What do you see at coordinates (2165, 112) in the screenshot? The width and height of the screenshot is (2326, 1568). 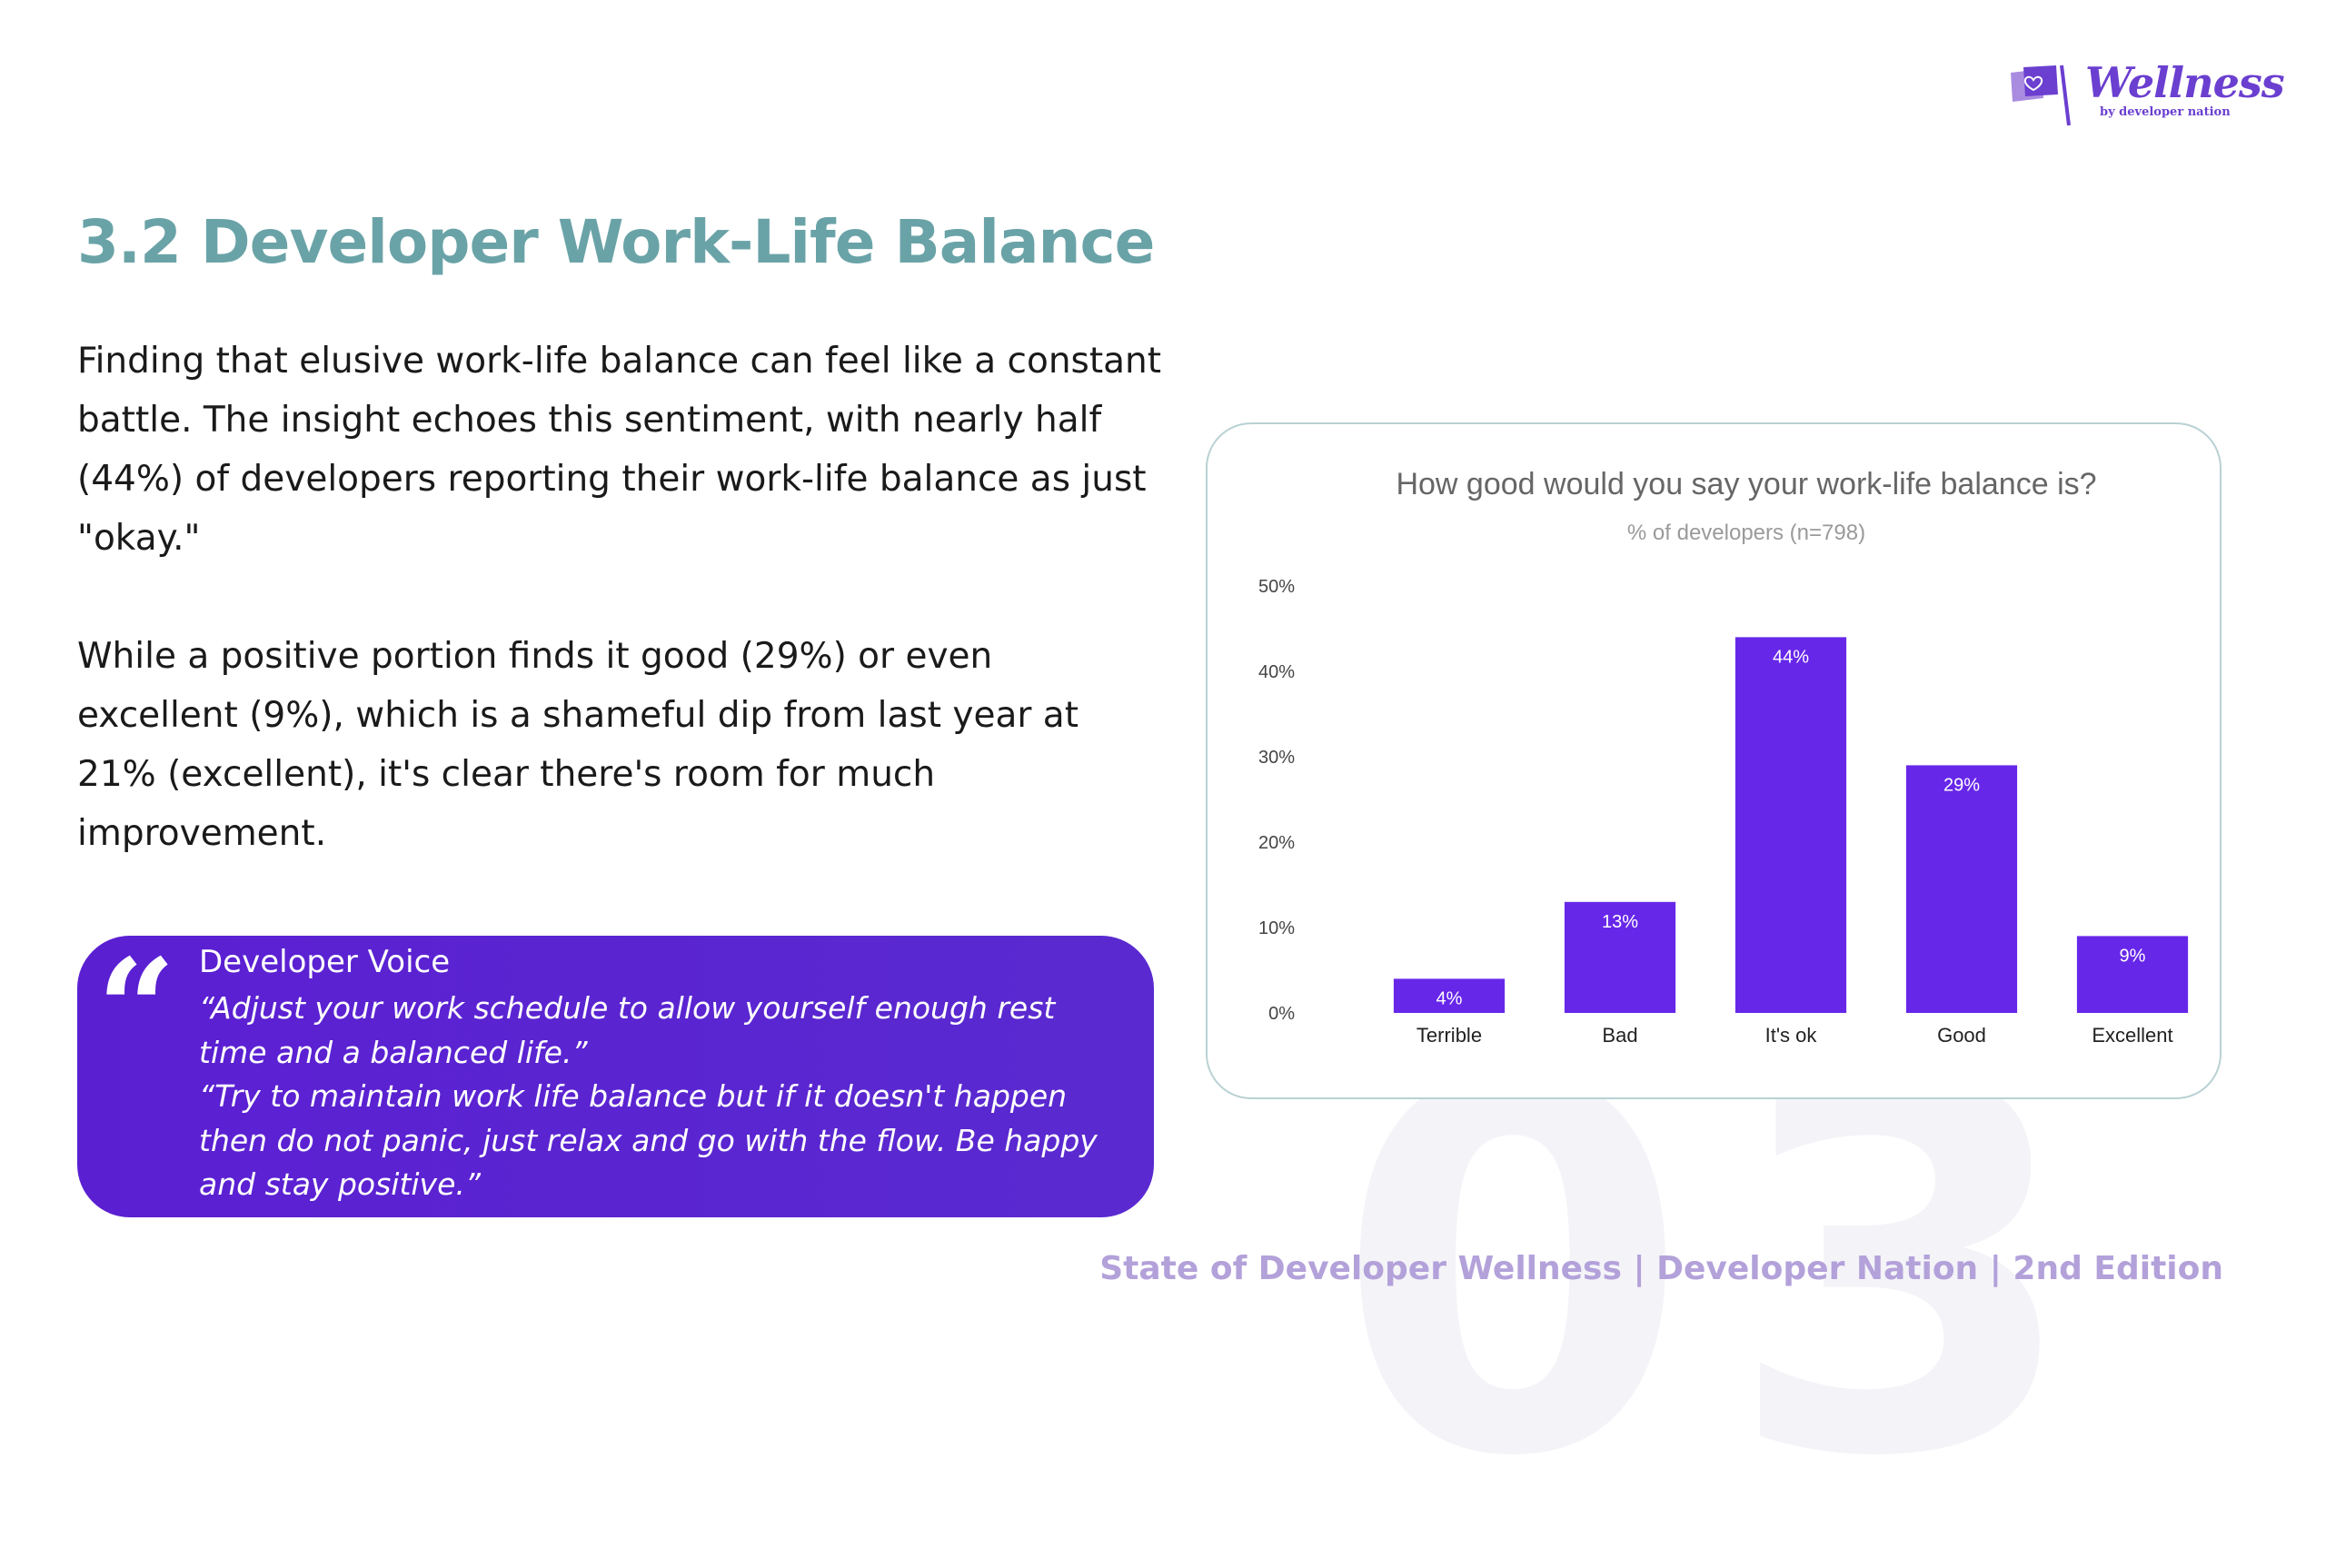 I see `logo-tagline: by developer nation` at bounding box center [2165, 112].